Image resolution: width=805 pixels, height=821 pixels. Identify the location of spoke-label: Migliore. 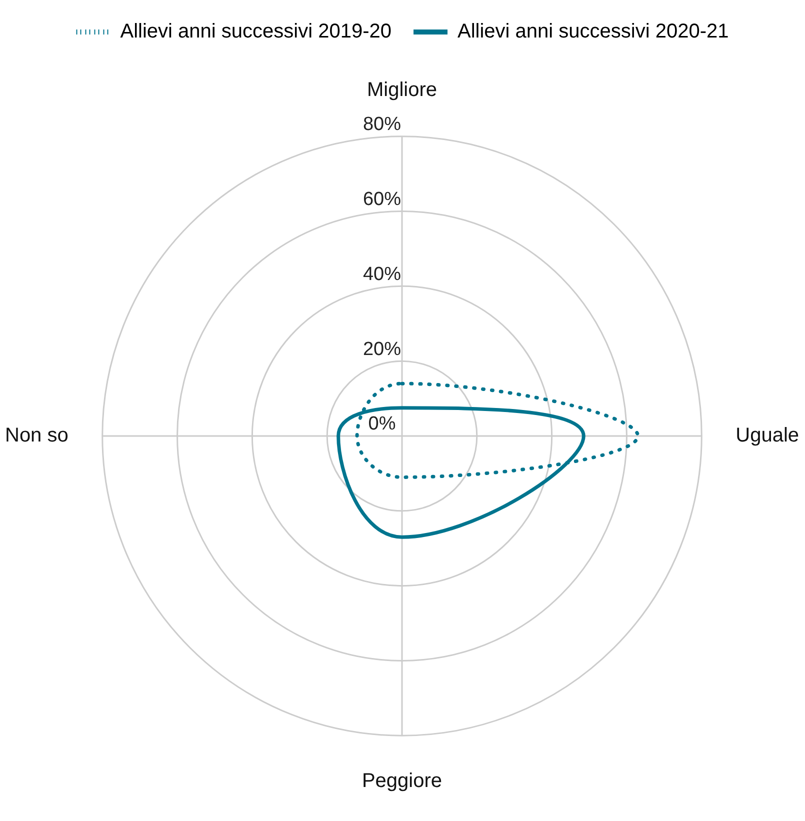
(402, 89).